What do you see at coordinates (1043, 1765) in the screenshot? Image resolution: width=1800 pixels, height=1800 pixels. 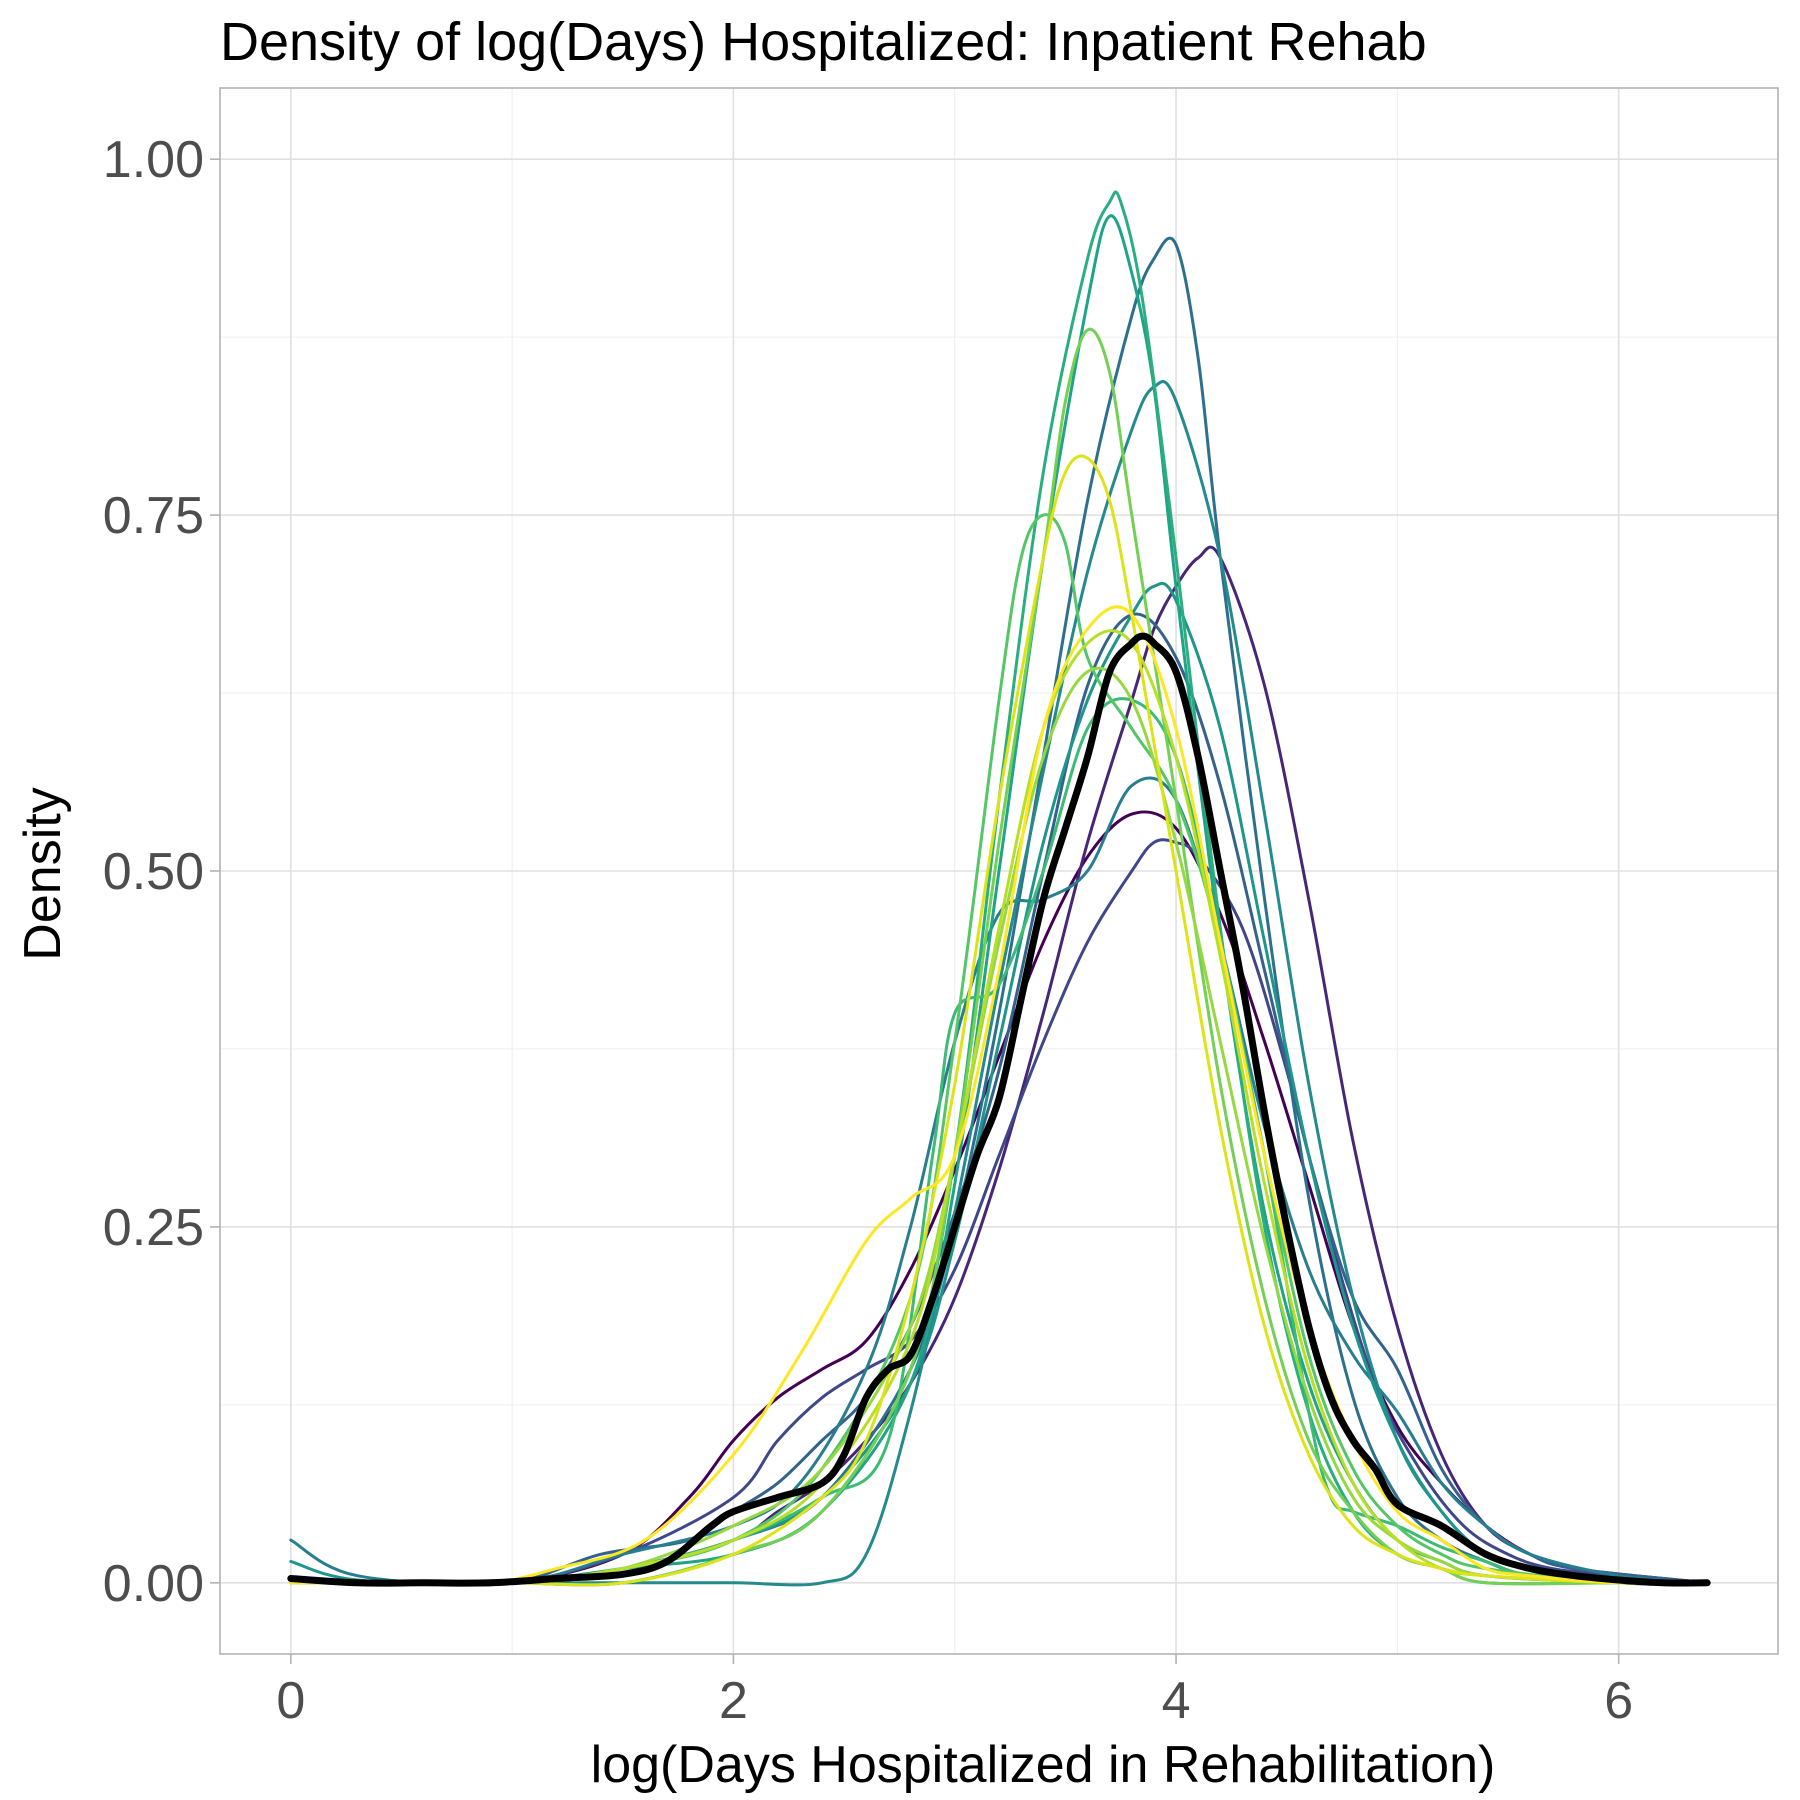 I see `x-axis-title: log(Days Hospitalized in Rehabilitation)` at bounding box center [1043, 1765].